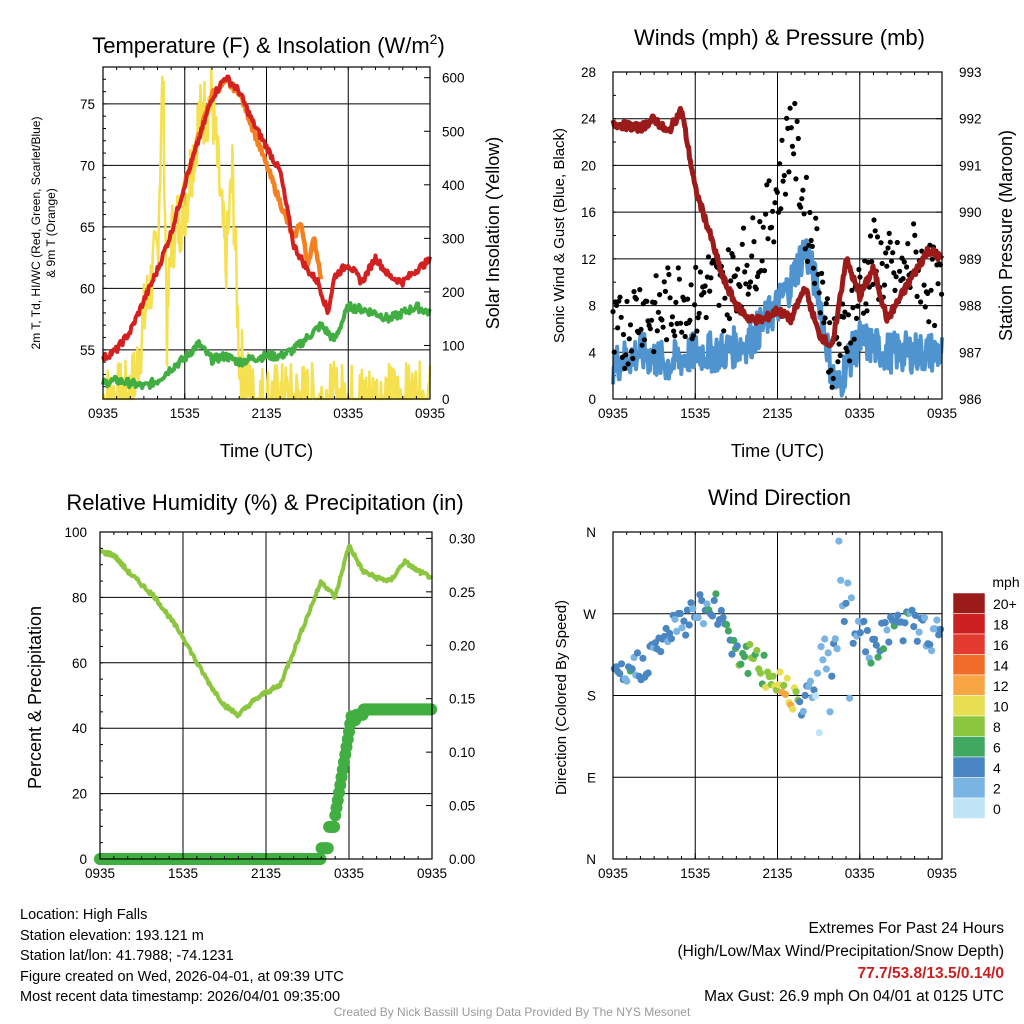 This screenshot has height=1024, width=1024. I want to click on y-tick-label: 12, so click(588, 259).